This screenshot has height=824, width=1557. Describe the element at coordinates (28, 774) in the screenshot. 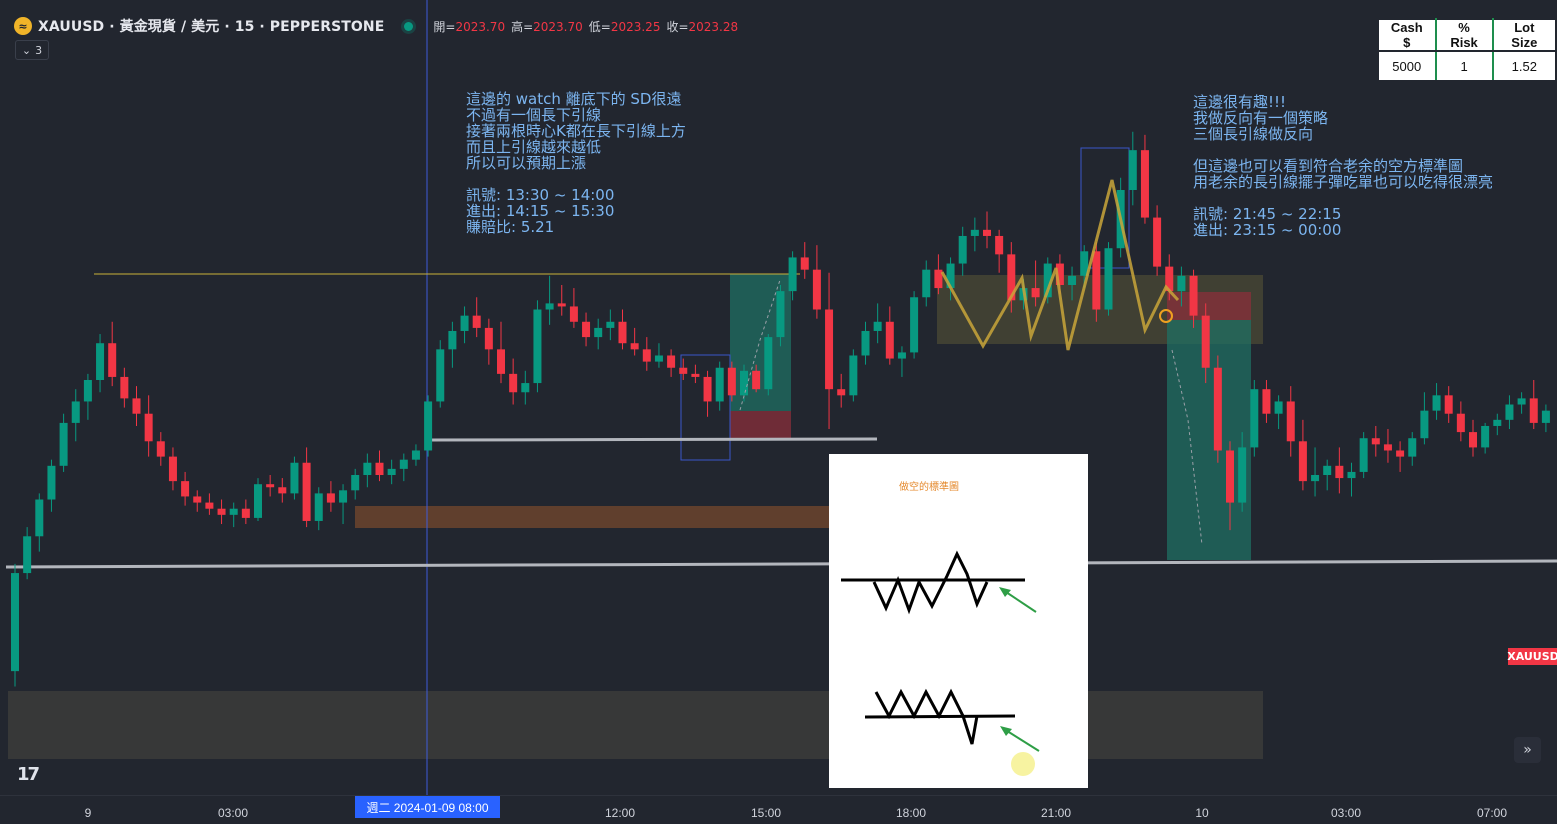

I see `tradingview-logo-icon: 17` at that location.